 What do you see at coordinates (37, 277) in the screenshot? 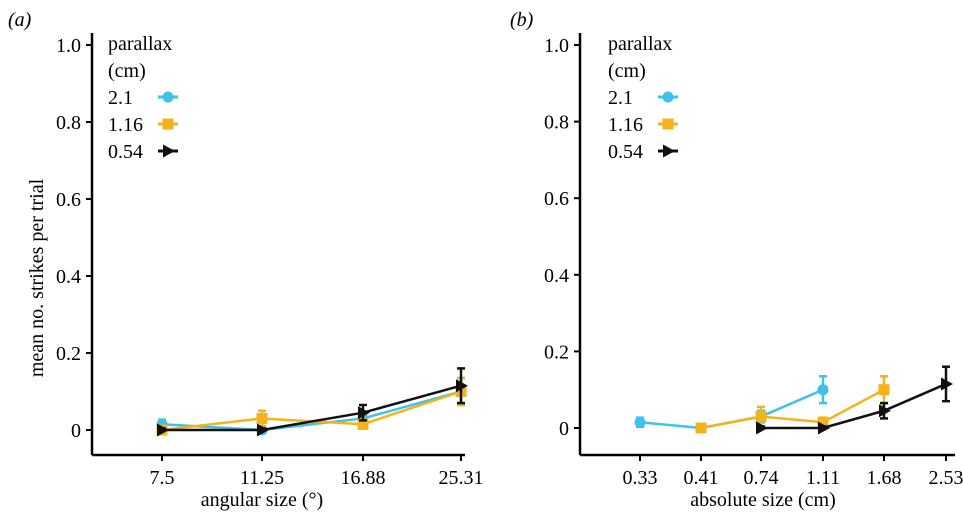
I see `panel-a-ylabel: mean no. strikes per trial` at bounding box center [37, 277].